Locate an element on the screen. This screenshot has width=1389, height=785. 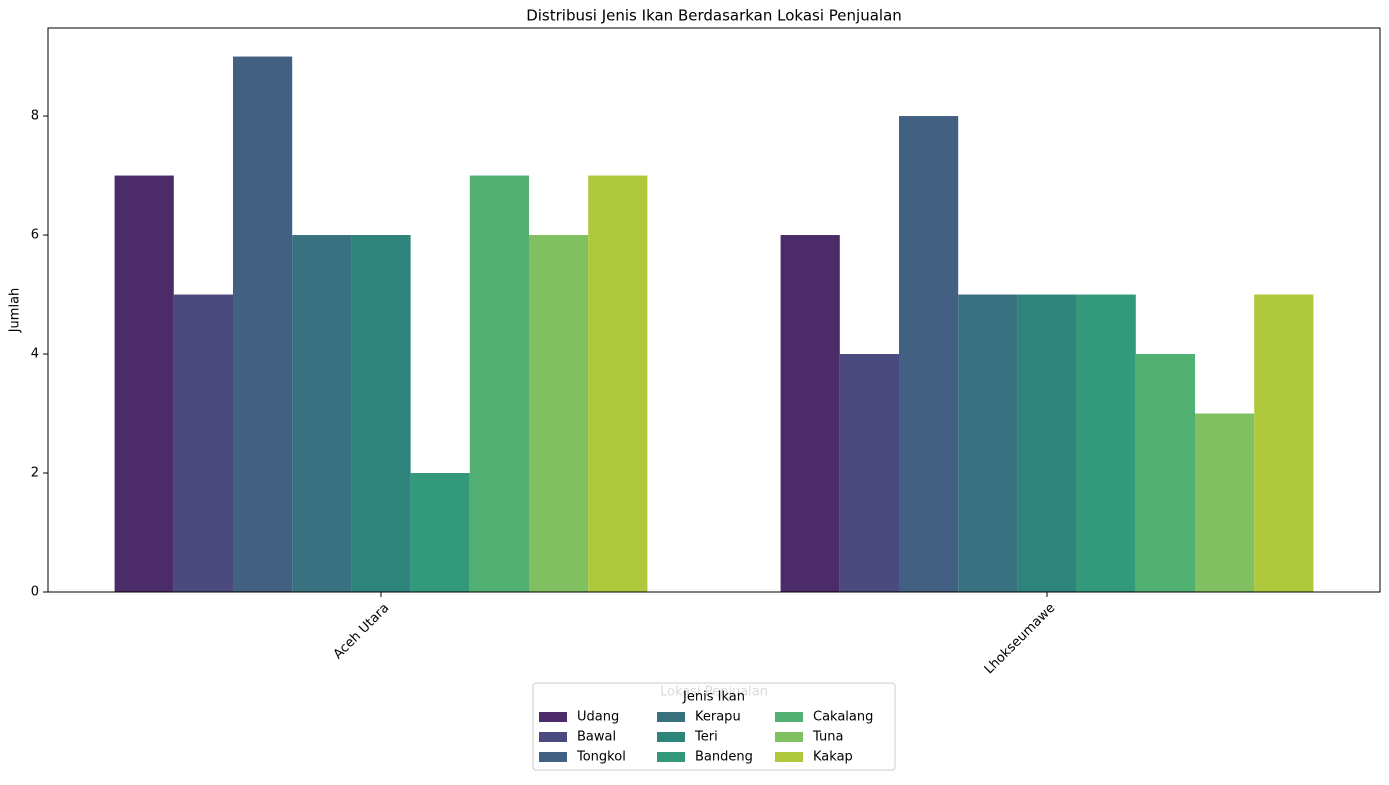
y-tick-label: 4 is located at coordinates (35, 354).